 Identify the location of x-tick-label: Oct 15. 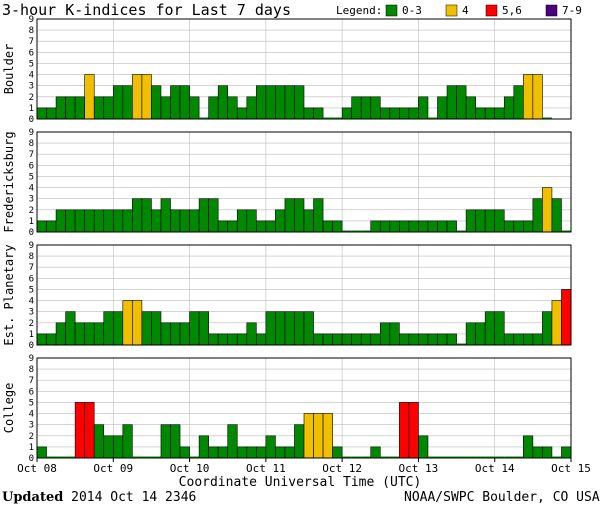
(571, 468).